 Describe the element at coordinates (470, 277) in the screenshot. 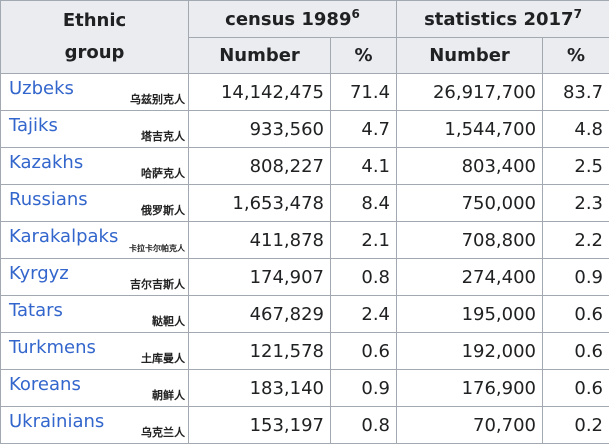

I see `statistics-2017-number: 274,400` at that location.